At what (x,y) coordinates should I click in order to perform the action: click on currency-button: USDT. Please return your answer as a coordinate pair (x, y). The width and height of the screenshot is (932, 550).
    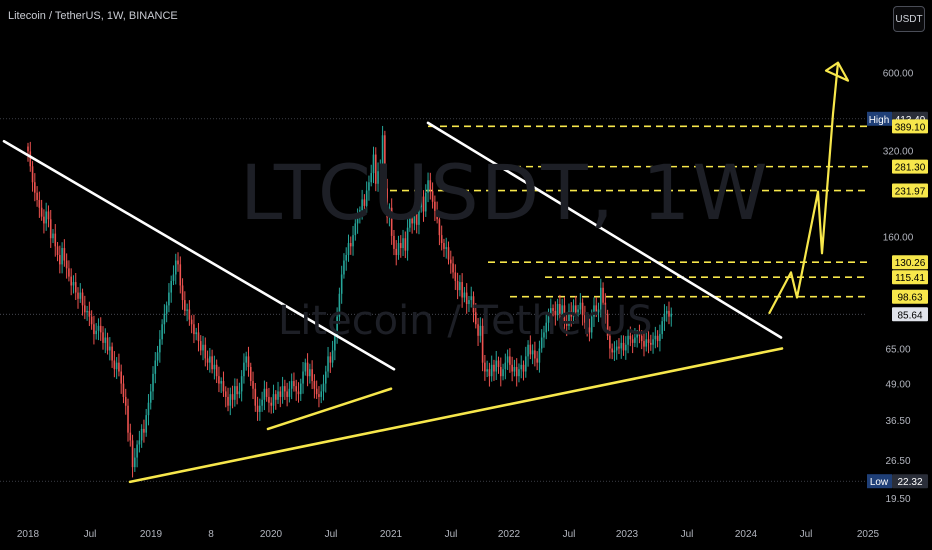
    Looking at the image, I should click on (909, 19).